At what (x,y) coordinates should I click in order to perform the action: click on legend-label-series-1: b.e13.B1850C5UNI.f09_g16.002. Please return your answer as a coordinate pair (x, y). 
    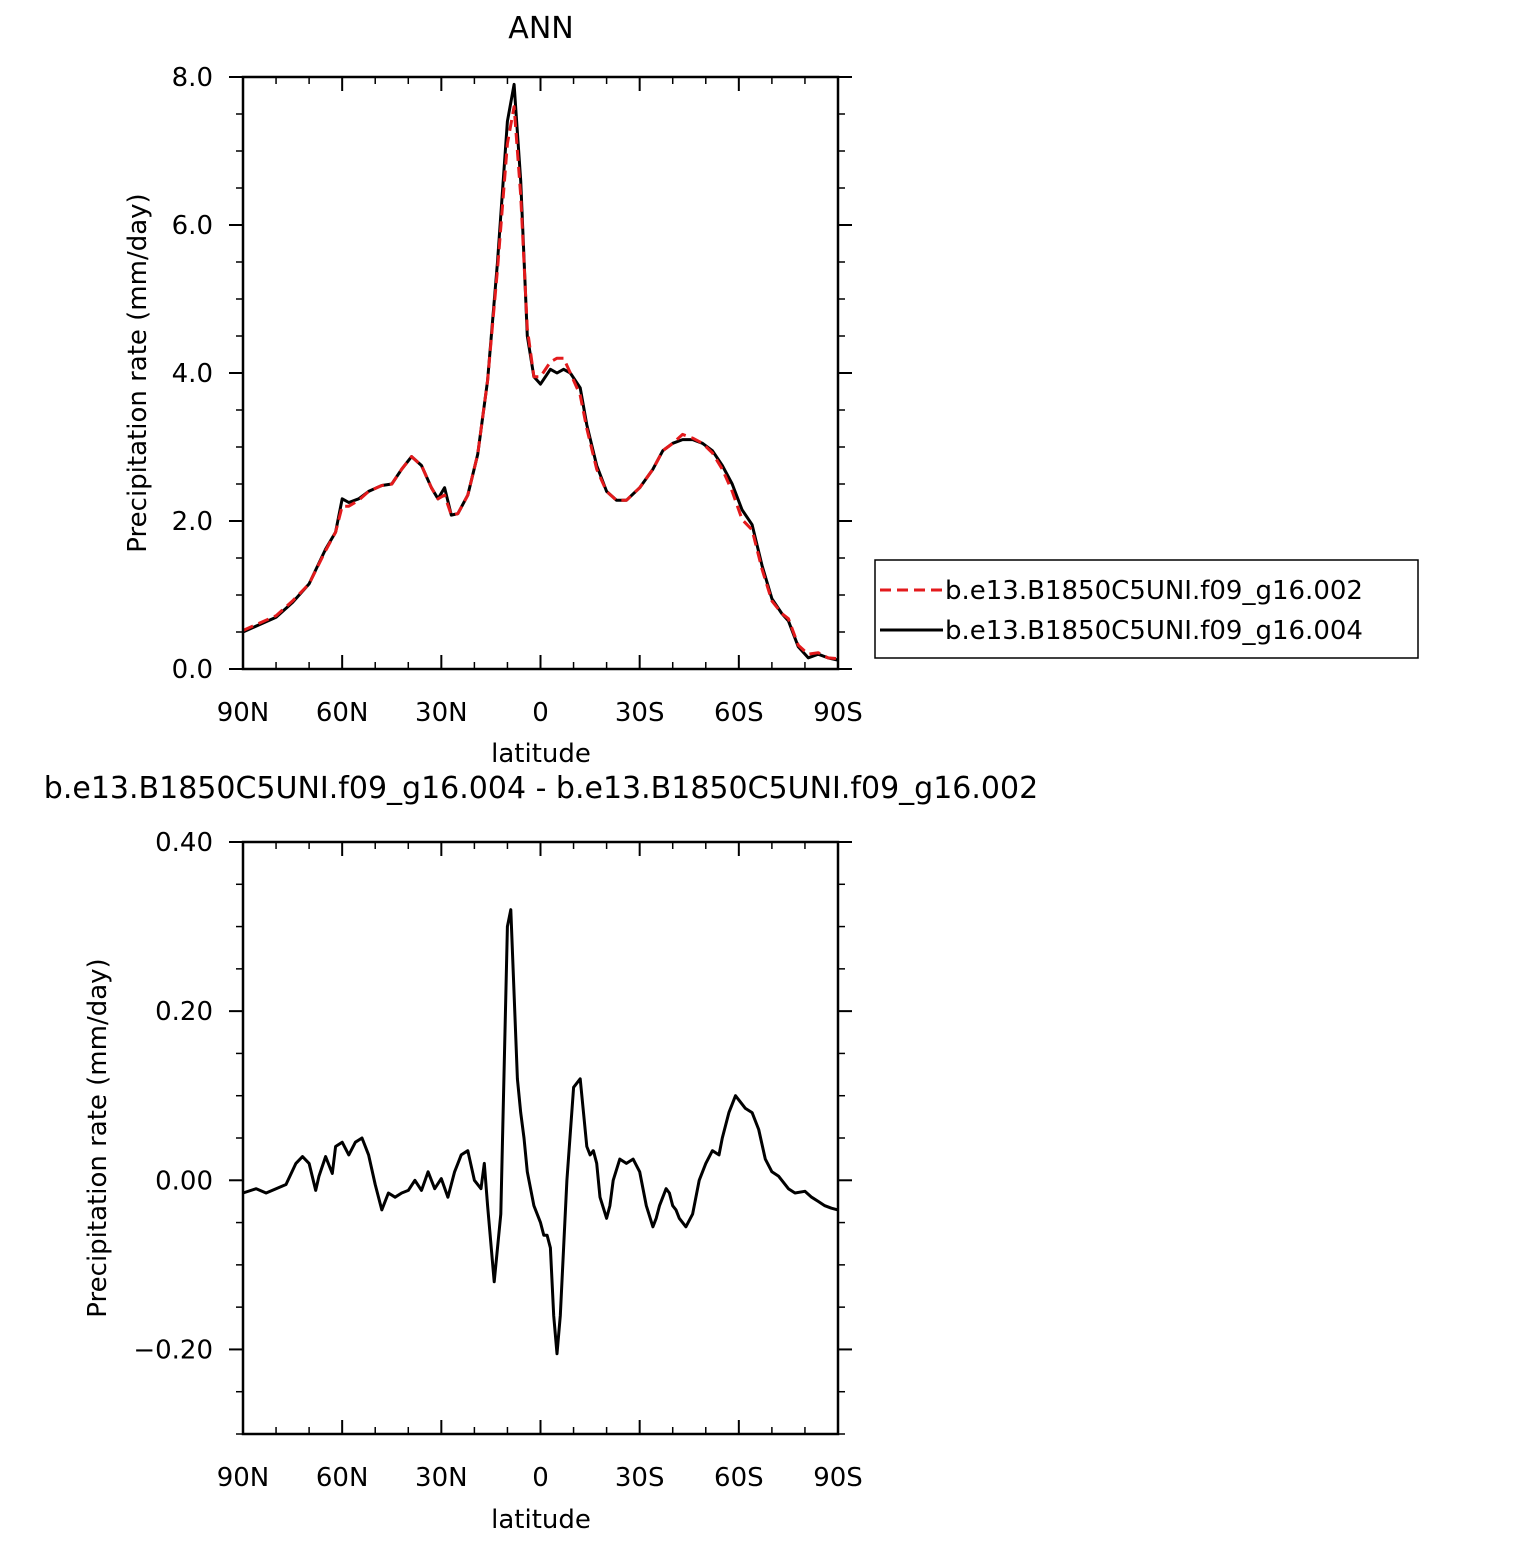
    Looking at the image, I should click on (1154, 591).